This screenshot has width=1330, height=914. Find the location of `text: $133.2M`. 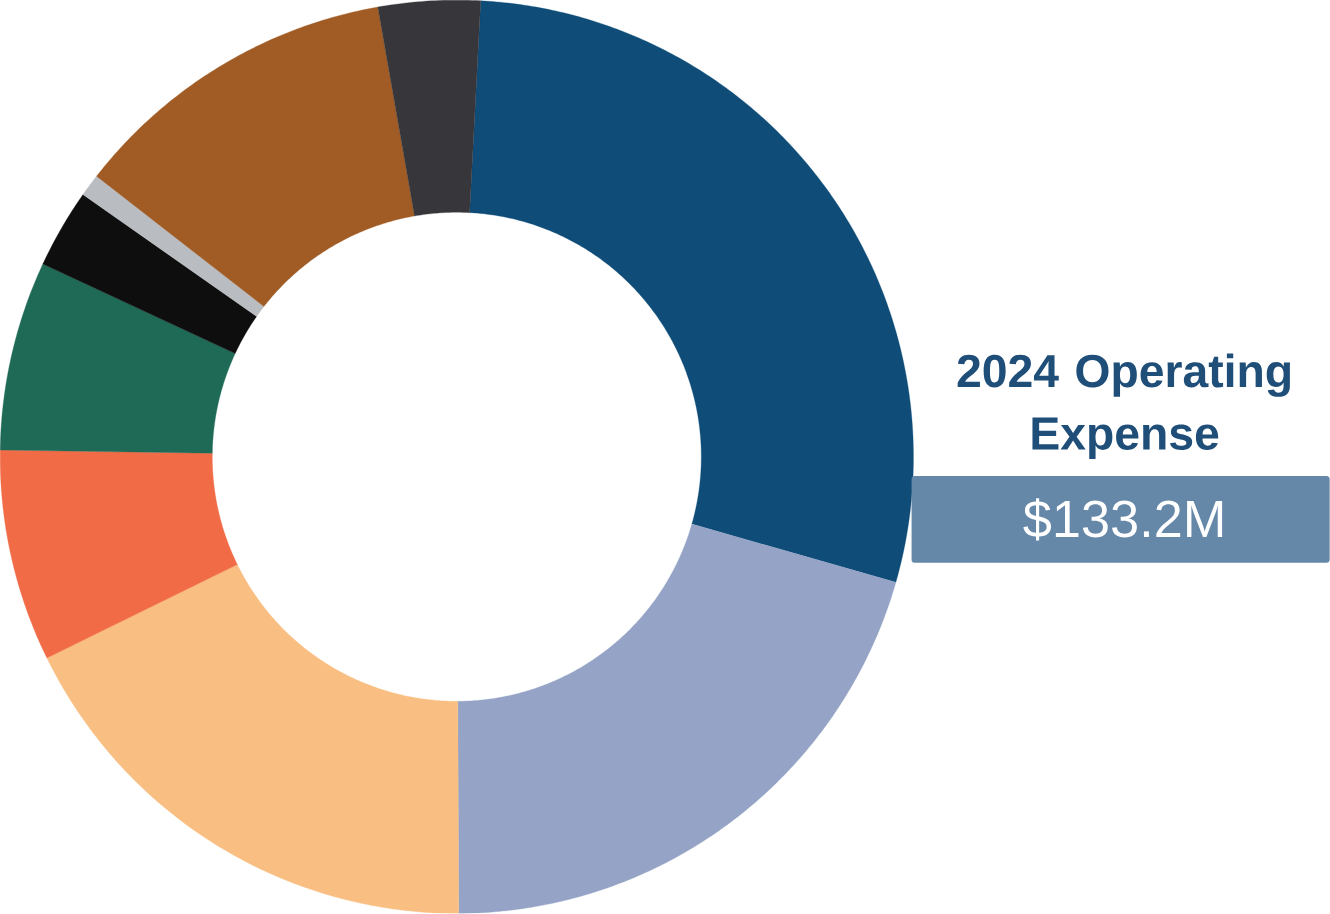

text: $133.2M is located at coordinates (1123, 519).